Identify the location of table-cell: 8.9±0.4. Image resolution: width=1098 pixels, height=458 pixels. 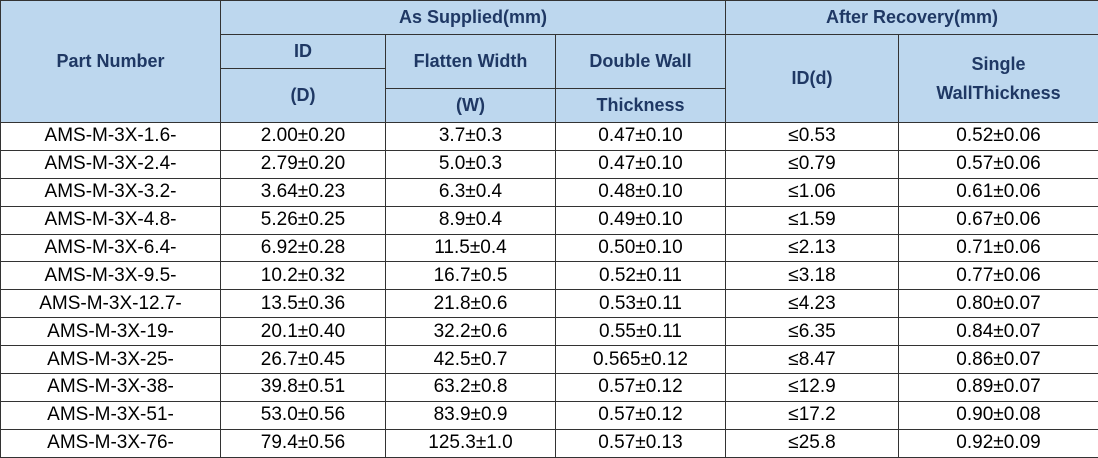
(471, 220).